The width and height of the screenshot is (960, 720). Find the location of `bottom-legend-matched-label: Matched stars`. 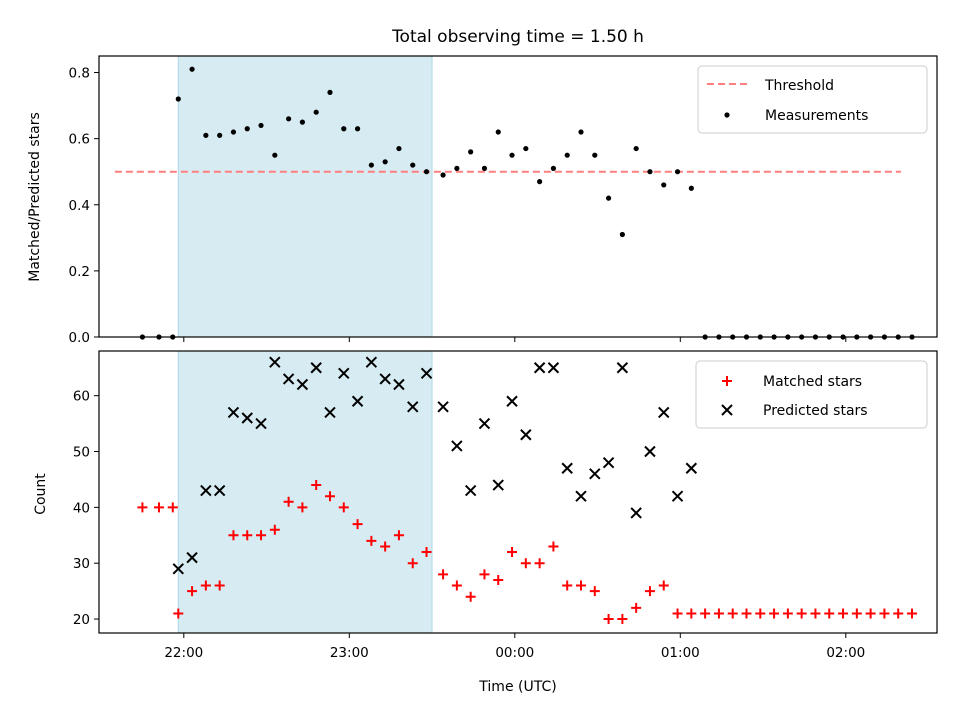

bottom-legend-matched-label: Matched stars is located at coordinates (812, 382).